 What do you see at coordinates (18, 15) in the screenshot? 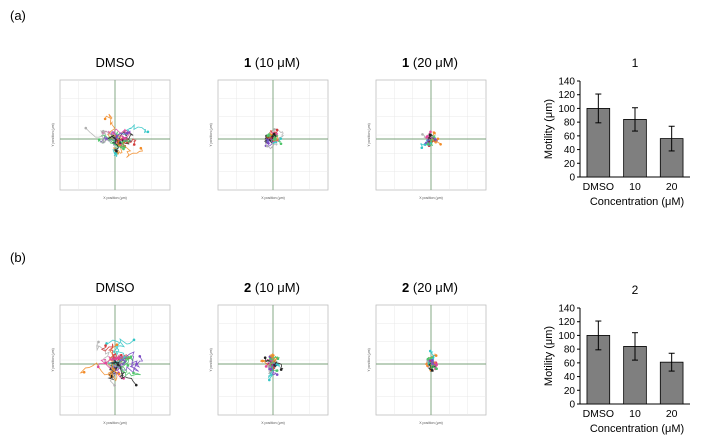
I see `panel-label-a: (a)` at bounding box center [18, 15].